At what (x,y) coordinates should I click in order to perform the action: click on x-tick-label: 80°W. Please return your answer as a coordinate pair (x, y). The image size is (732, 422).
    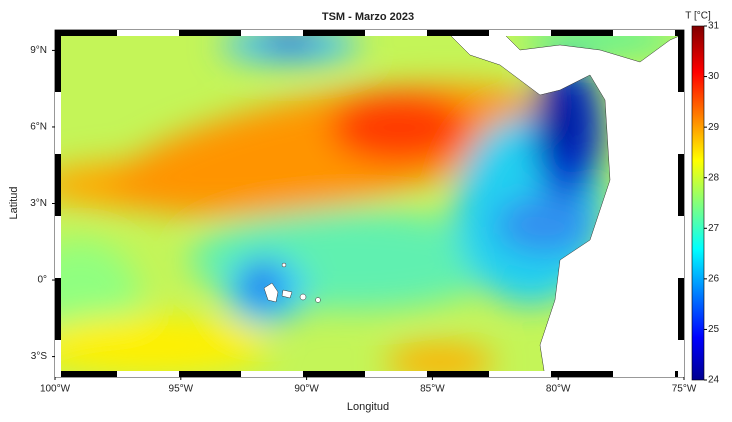
    Looking at the image, I should click on (558, 389).